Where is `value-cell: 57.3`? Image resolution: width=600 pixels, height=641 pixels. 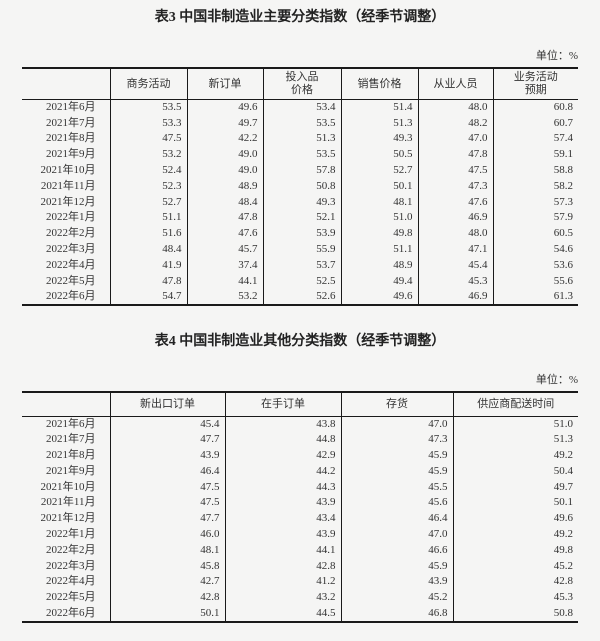
value-cell: 57.3 is located at coordinates (563, 201).